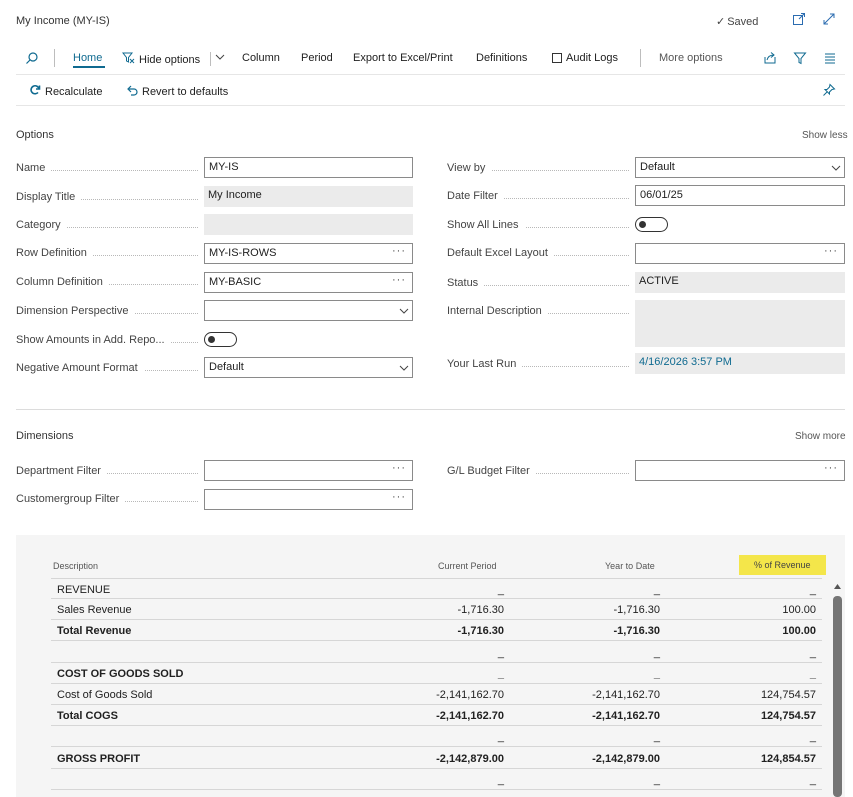  Describe the element at coordinates (308, 367) in the screenshot. I see `negative-amount-format-select: Default` at that location.